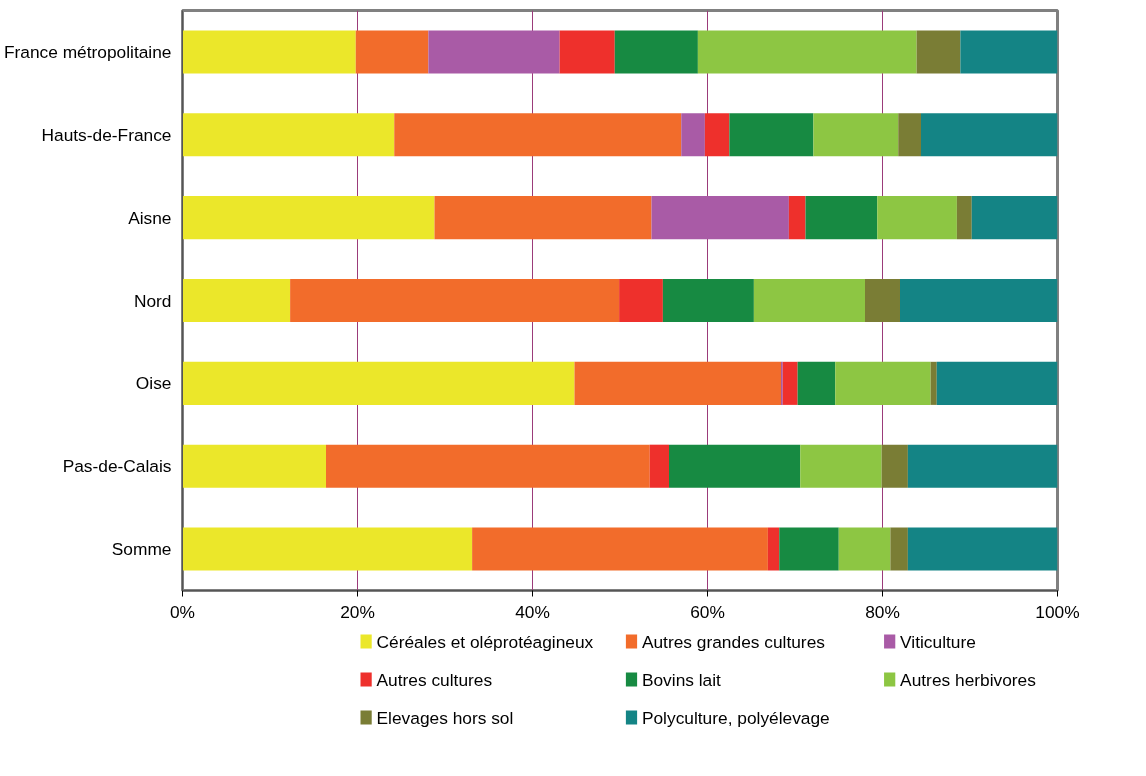 The height and width of the screenshot is (776, 1146). I want to click on legend-label: Elevages hors sol, so click(445, 717).